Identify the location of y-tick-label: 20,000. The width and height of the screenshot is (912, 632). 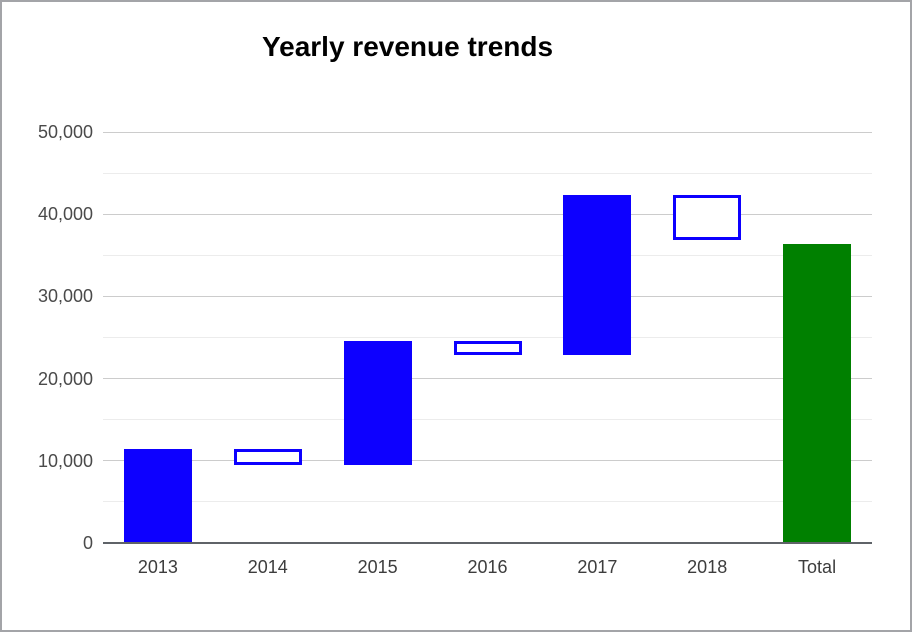
(65, 378).